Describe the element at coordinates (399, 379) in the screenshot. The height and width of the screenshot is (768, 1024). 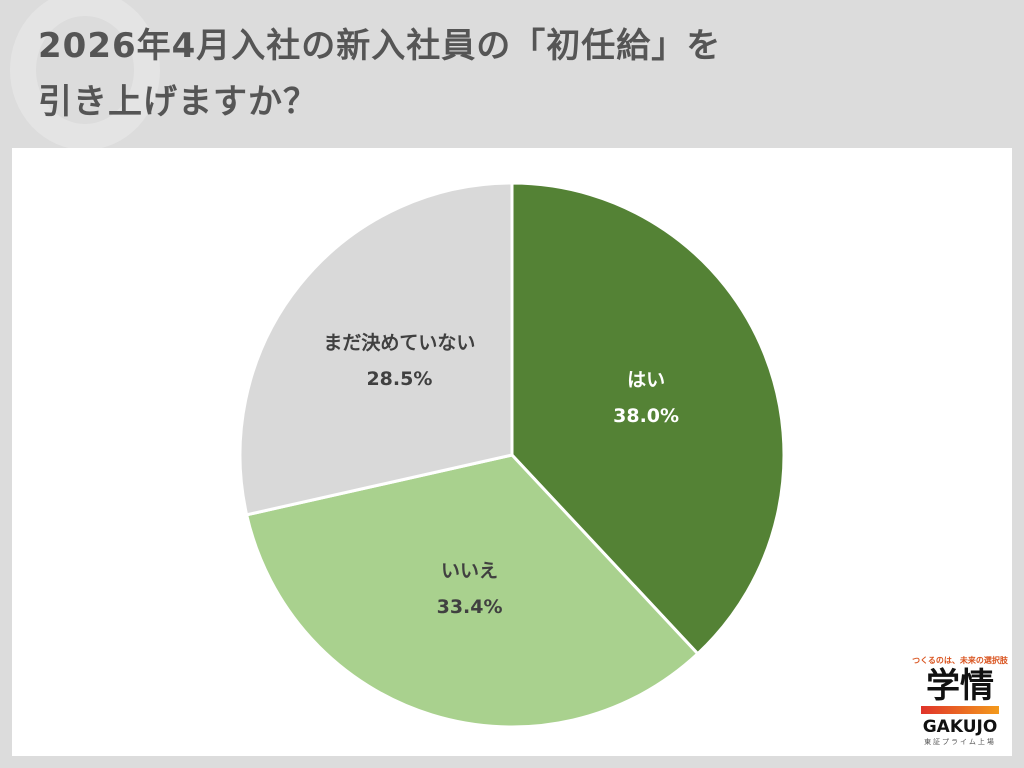
I see `slice-value-label: 28.5%` at that location.